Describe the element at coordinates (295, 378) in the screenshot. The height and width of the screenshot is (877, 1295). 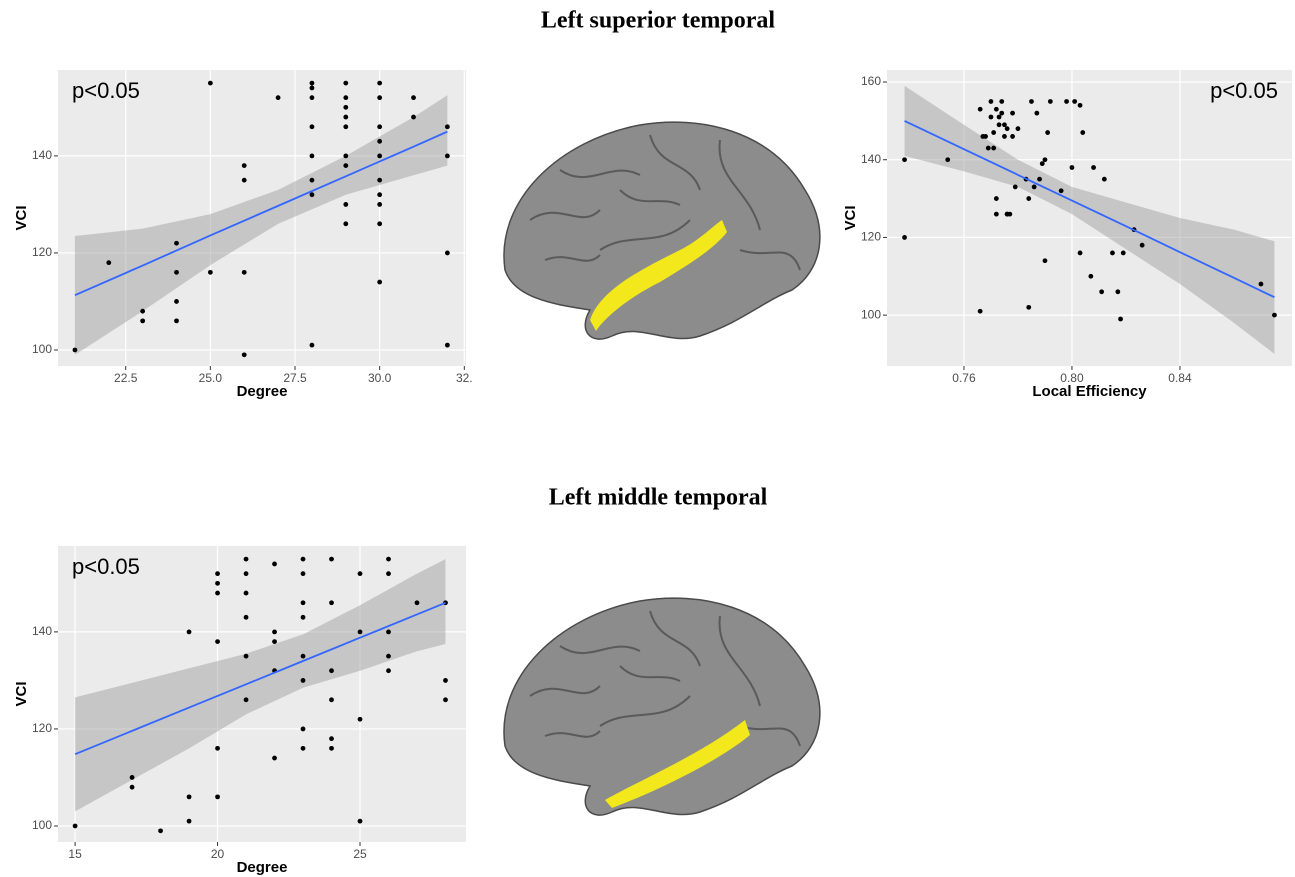
I see `x-tick-label: 27.5` at that location.